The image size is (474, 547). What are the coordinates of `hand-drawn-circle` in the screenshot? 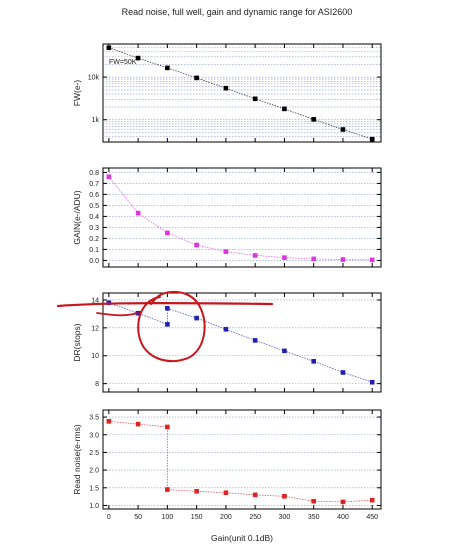 It's located at (171, 326).